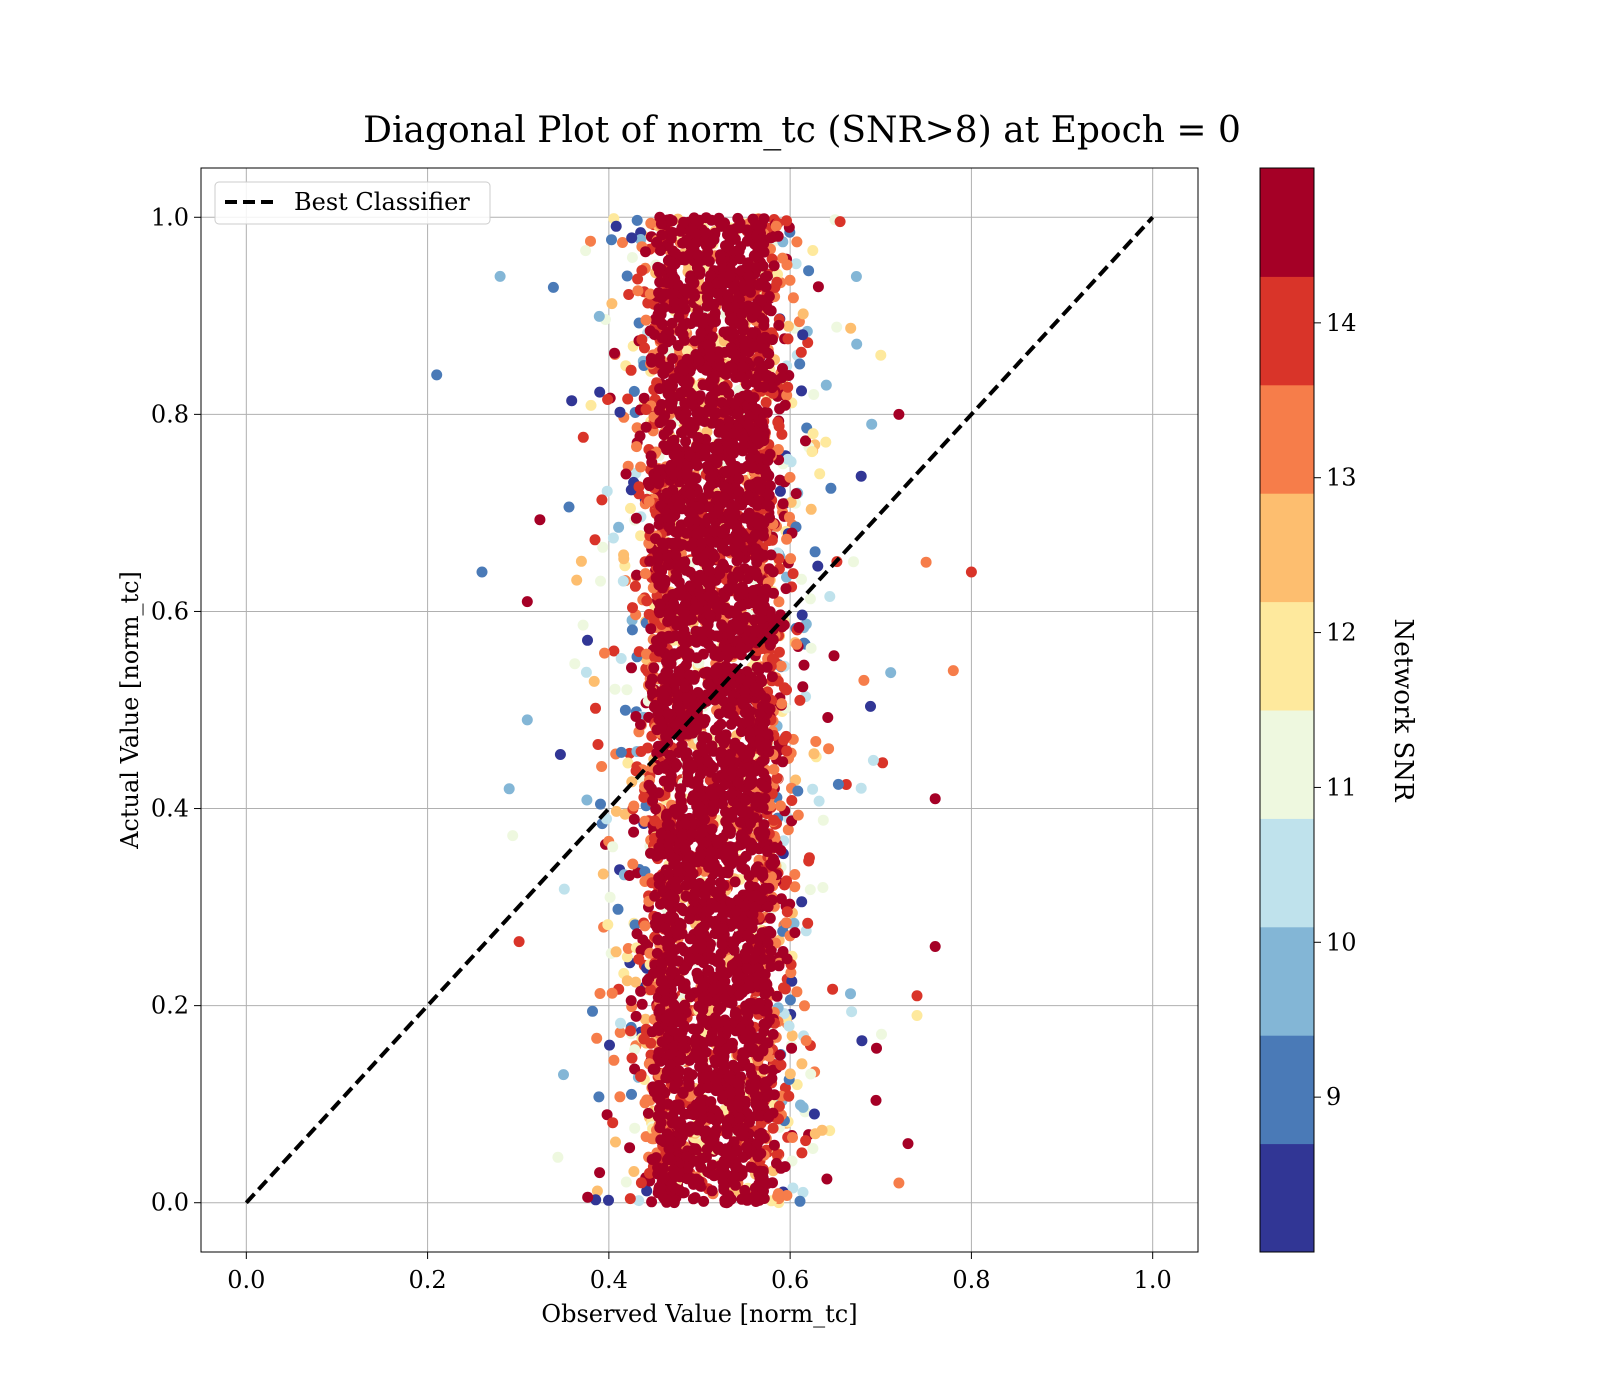 The height and width of the screenshot is (1400, 1600). Describe the element at coordinates (1341, 633) in the screenshot. I see `colorbar-tick-label: 12` at that location.